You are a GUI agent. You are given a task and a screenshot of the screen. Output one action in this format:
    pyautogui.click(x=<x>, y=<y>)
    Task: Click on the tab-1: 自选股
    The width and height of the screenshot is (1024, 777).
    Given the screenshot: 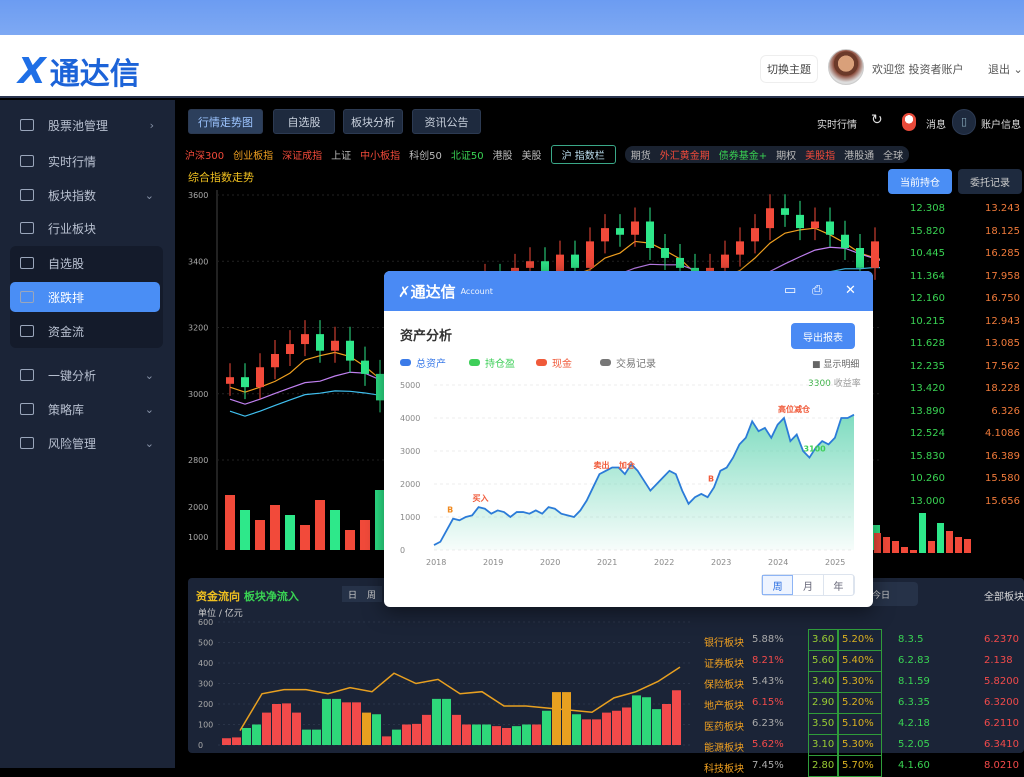 What is the action you would take?
    pyautogui.click(x=304, y=121)
    